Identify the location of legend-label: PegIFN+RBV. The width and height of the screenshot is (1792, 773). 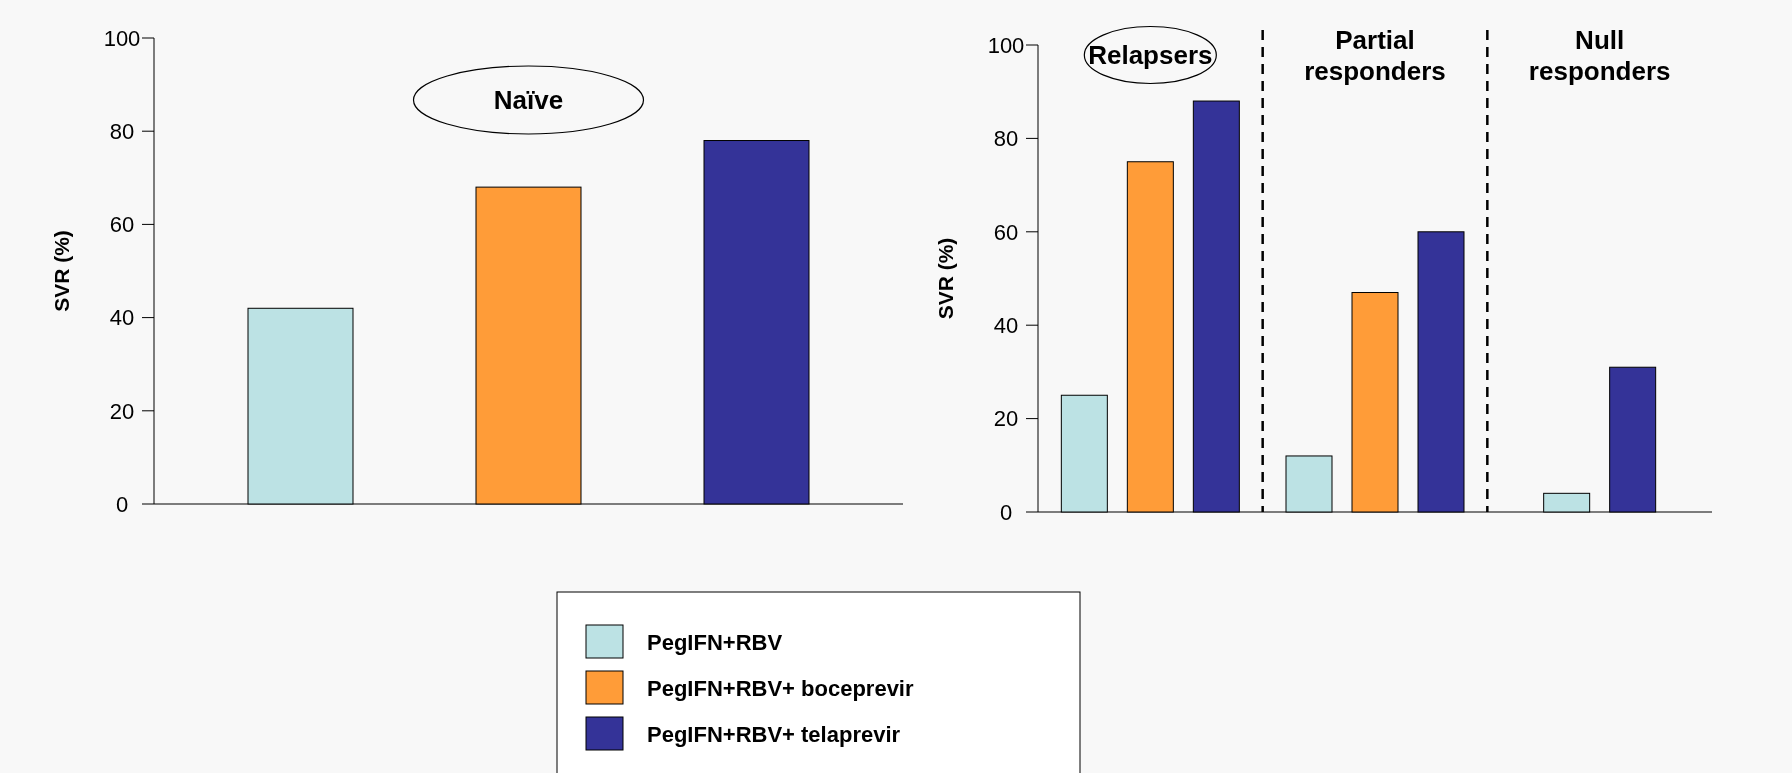
(715, 642).